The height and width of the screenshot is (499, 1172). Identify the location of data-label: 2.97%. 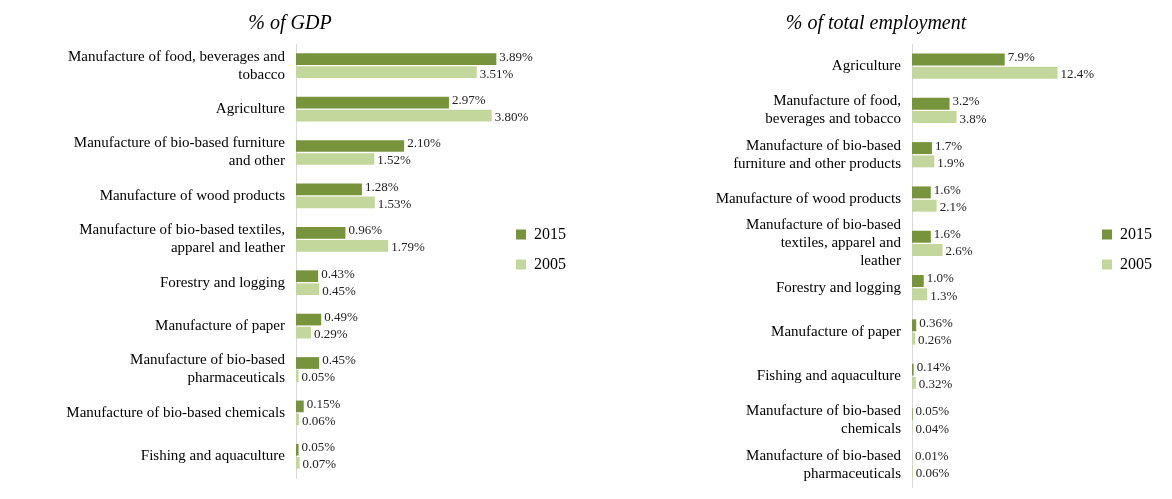
(468, 100).